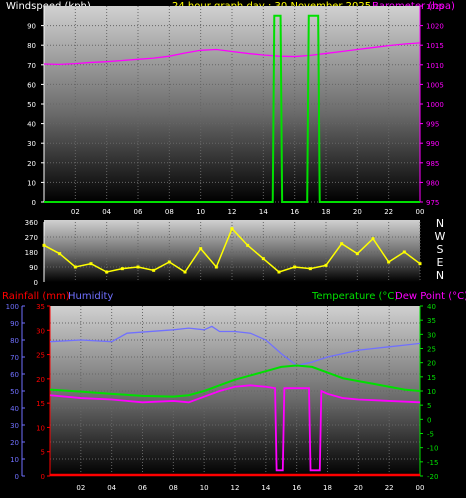 Image resolution: width=466 pixels, height=498 pixels. I want to click on windspeed-axis: 0 10 20 30 40 50 60 70 80 90, so click(36, 106).